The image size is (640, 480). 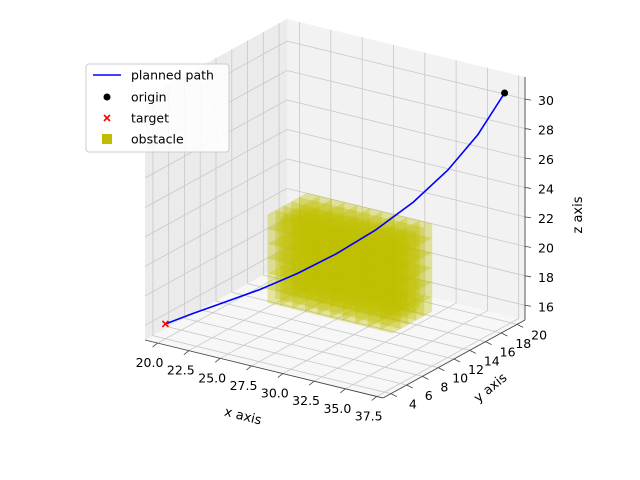 I want to click on z-tick-label: 26, so click(x=546, y=159).